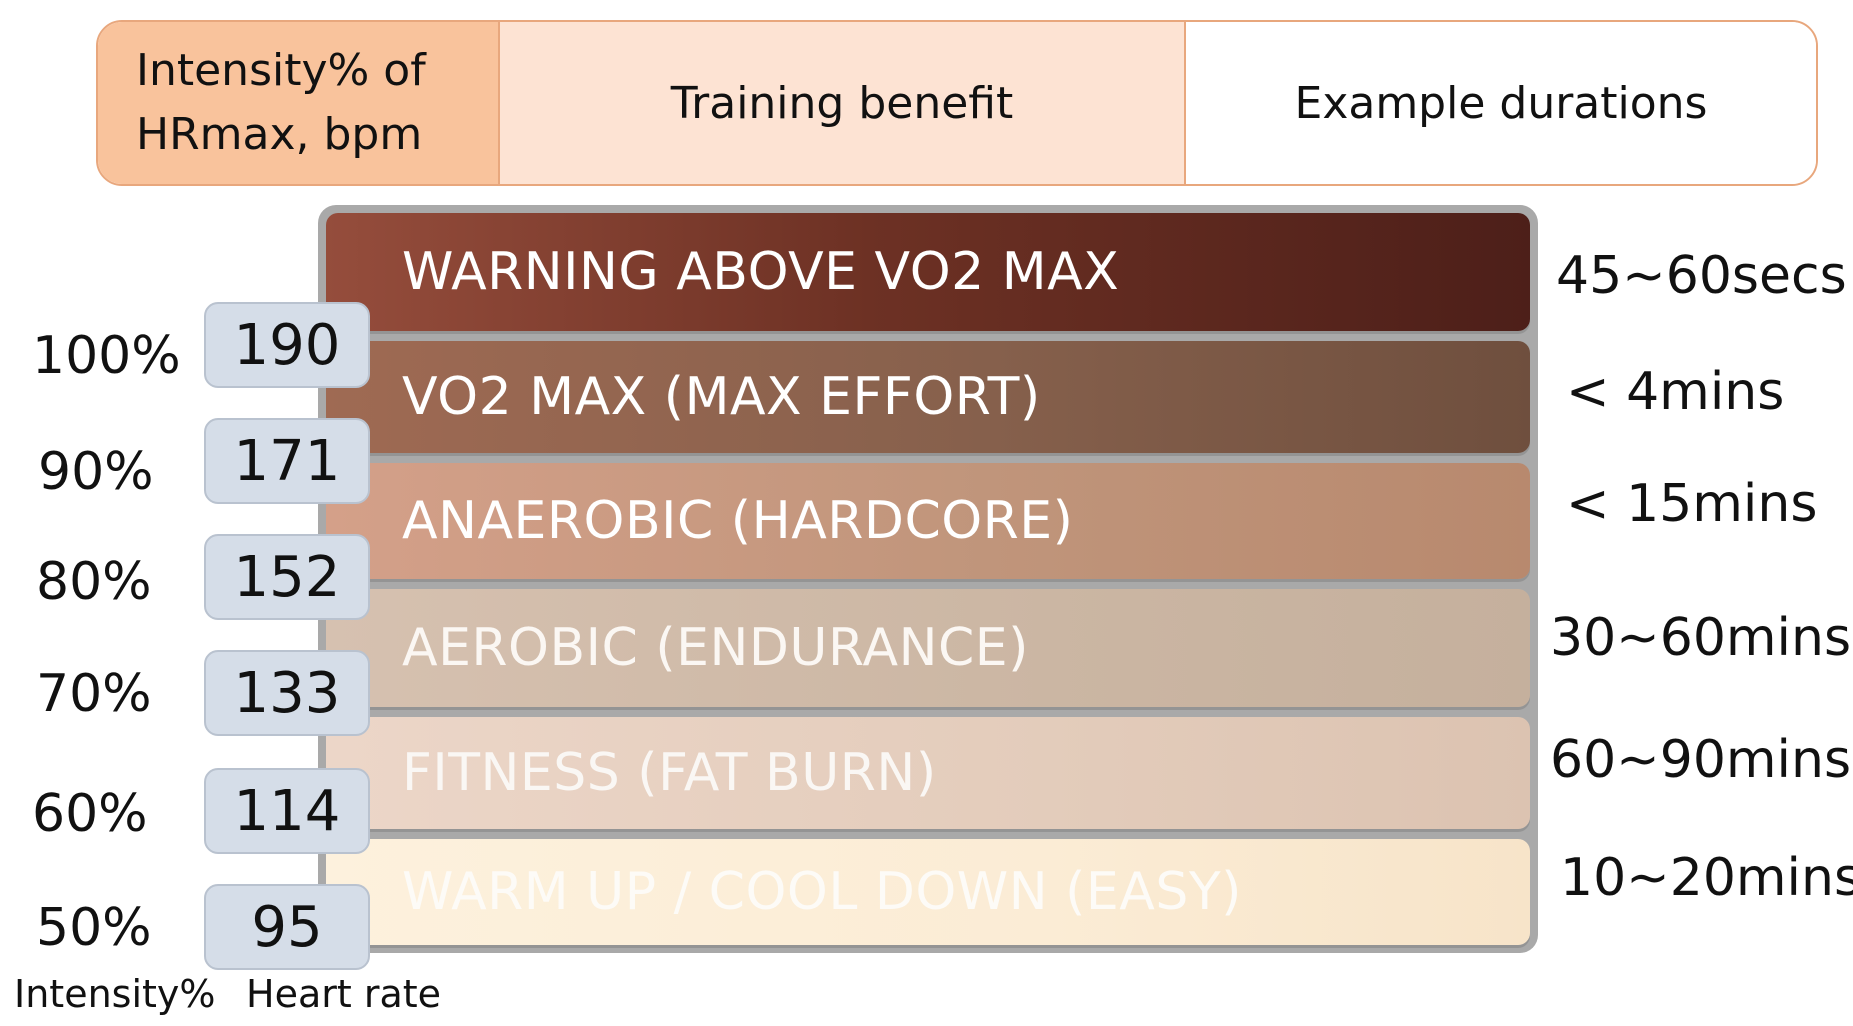 This screenshot has width=1853, height=1026. I want to click on zone-duration: 45~60secs, so click(1701, 276).